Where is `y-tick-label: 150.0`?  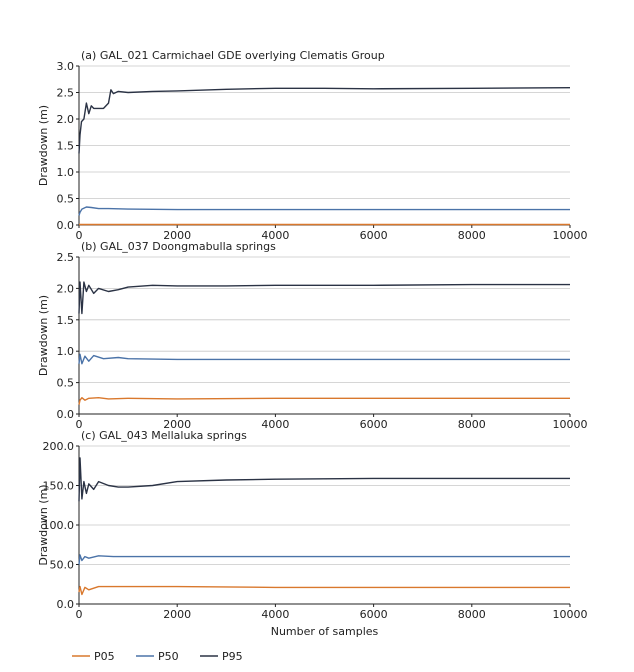 y-tick-label: 150.0 is located at coordinates (59, 486).